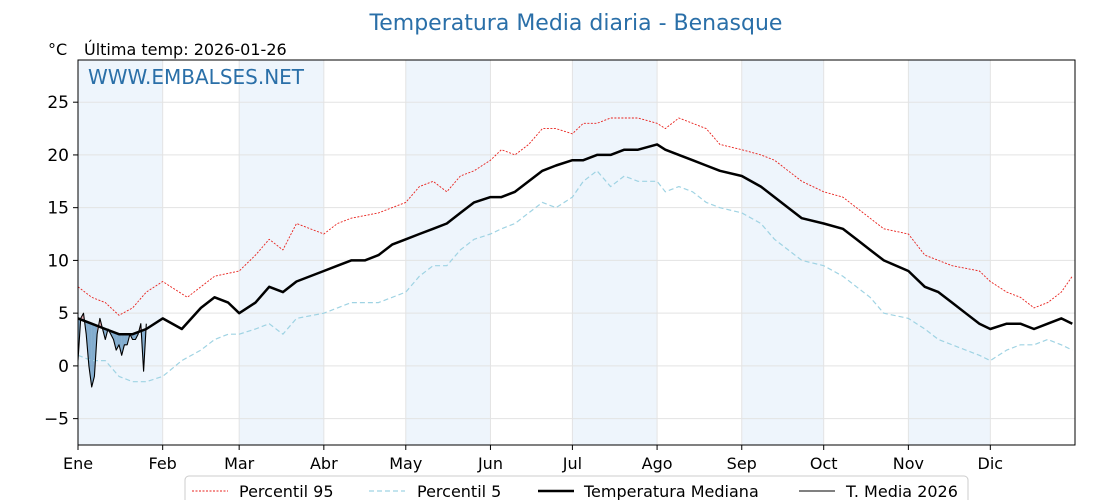  Describe the element at coordinates (824, 463) in the screenshot. I see `x-tick-label: Oct` at that location.